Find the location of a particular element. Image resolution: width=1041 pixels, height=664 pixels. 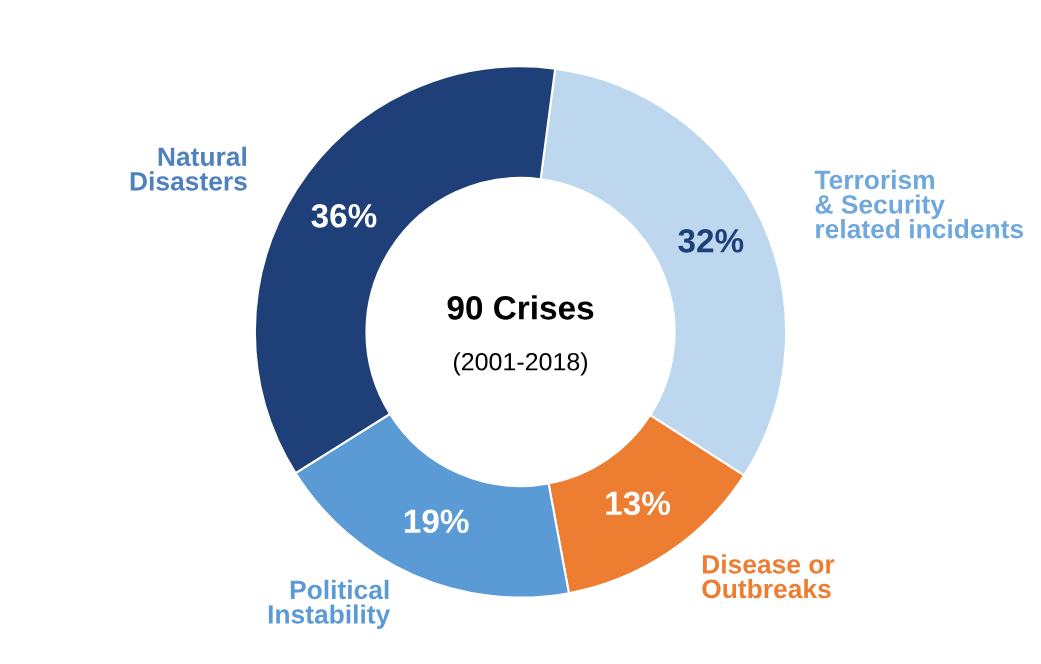

text: (2001-2018) is located at coordinates (520, 364).